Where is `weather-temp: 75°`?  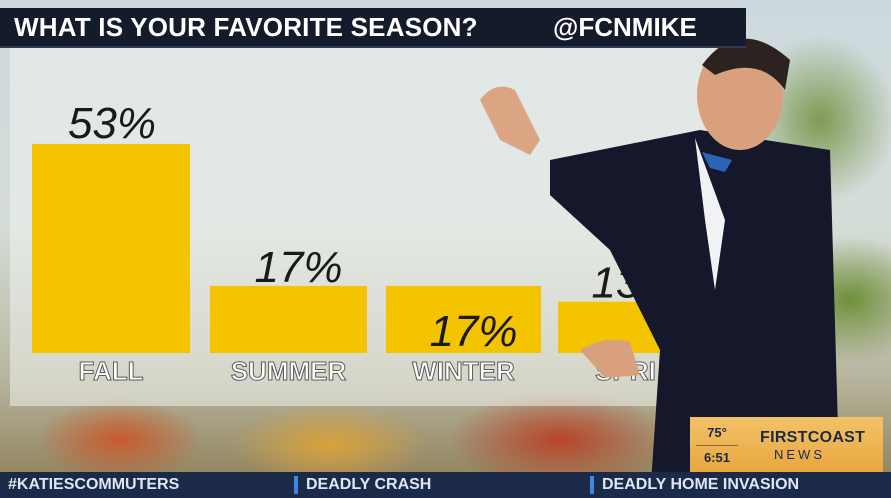
weather-temp: 75° is located at coordinates (717, 432).